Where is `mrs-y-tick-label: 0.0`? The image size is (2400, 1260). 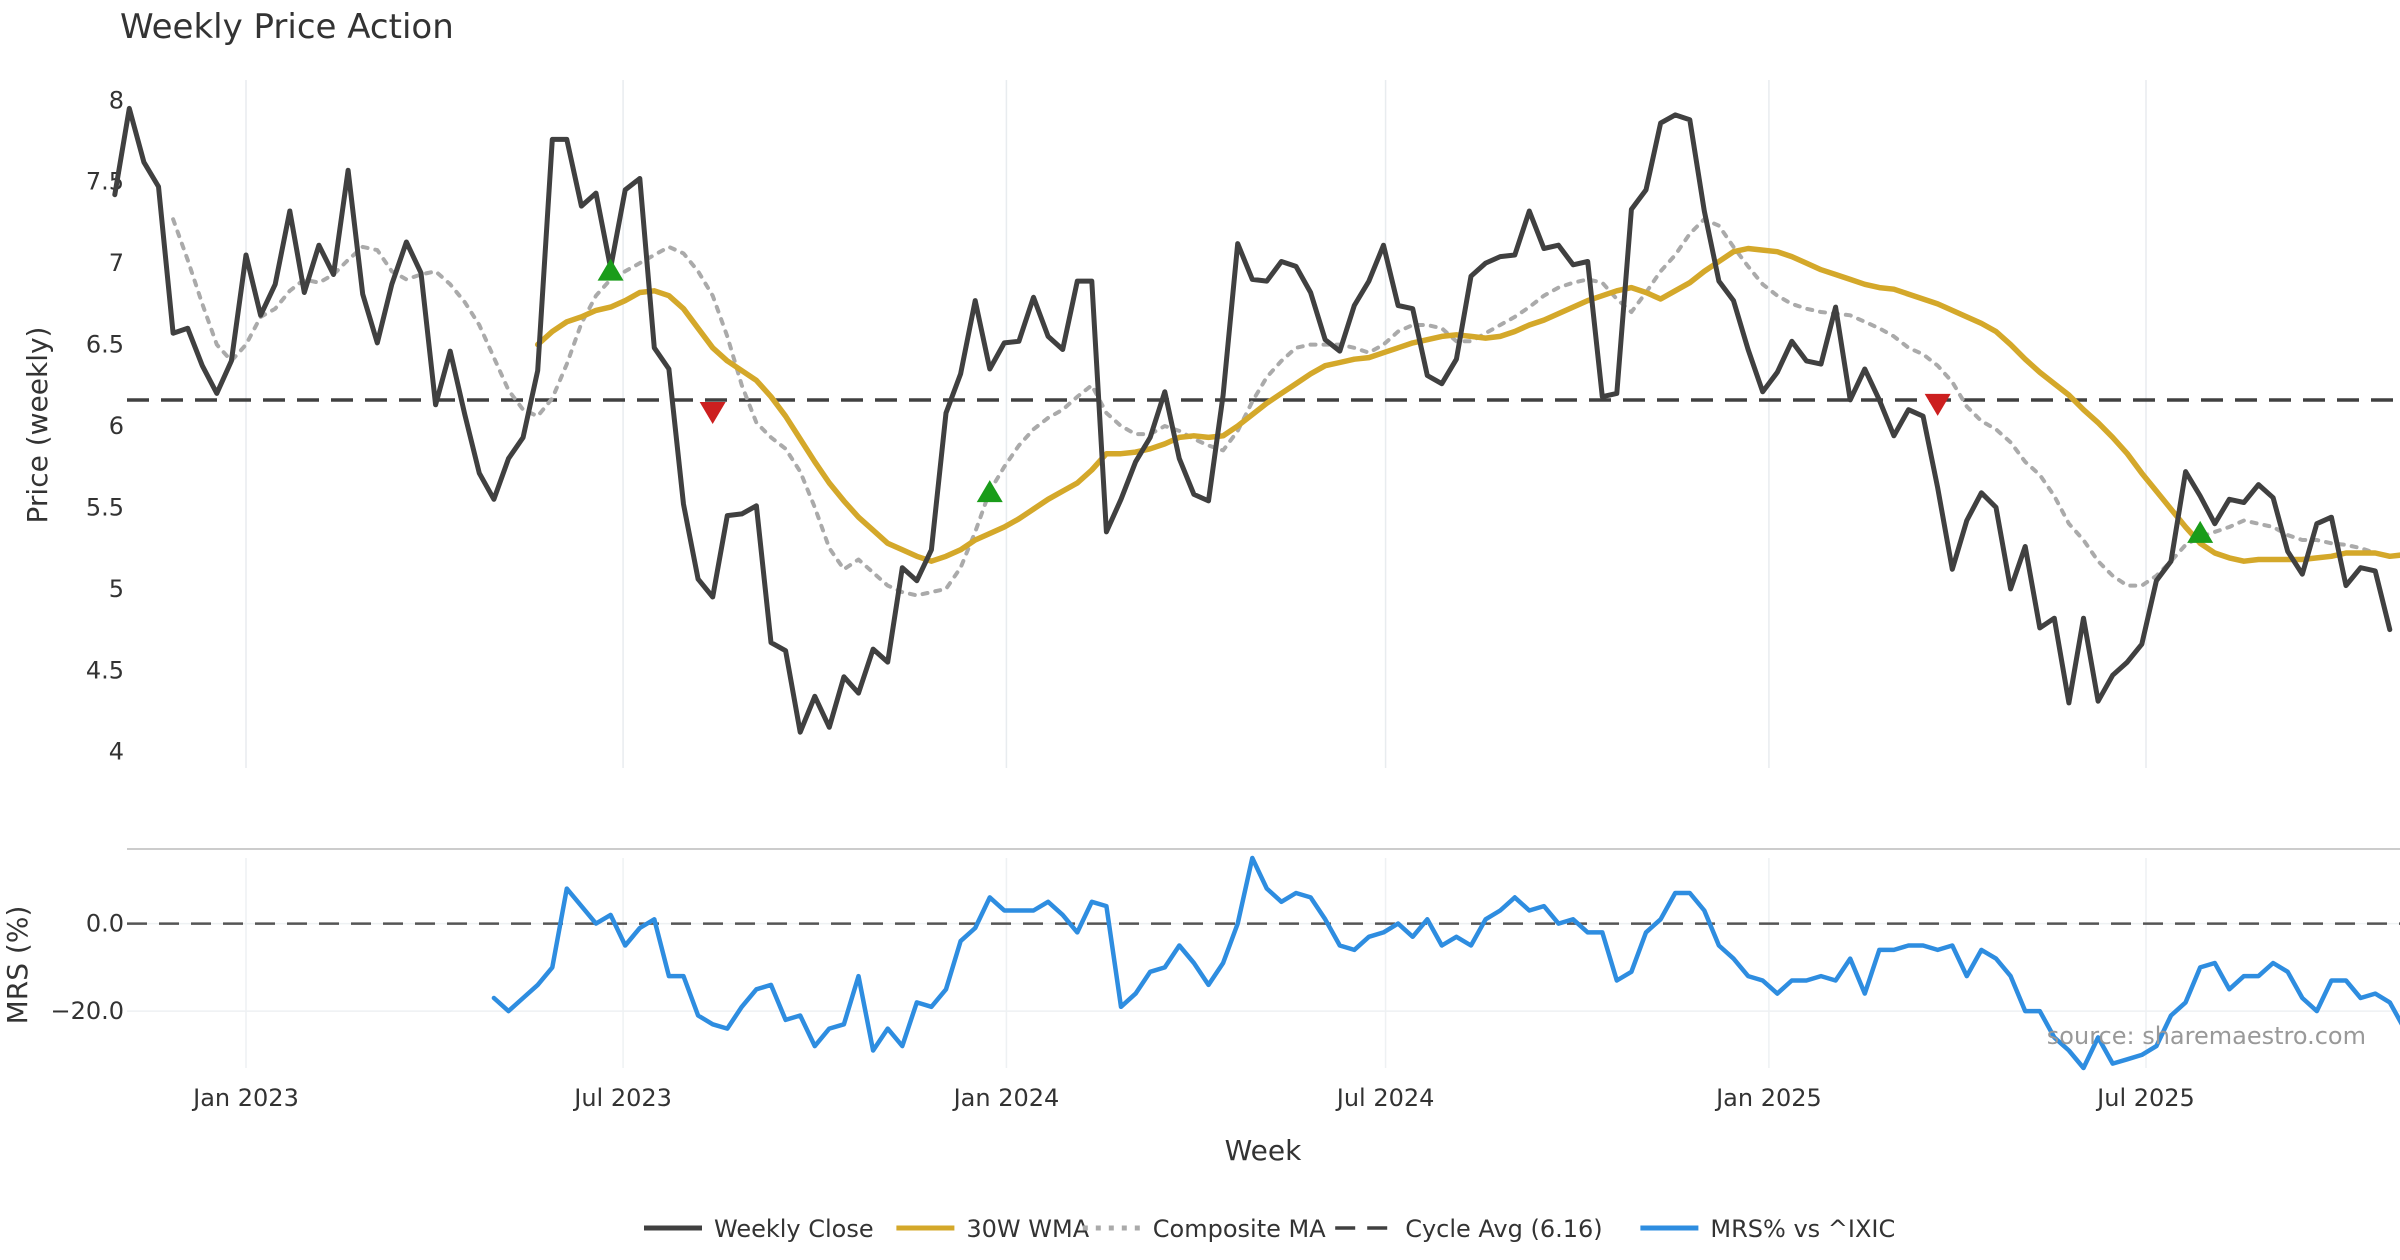 mrs-y-tick-label: 0.0 is located at coordinates (105, 924).